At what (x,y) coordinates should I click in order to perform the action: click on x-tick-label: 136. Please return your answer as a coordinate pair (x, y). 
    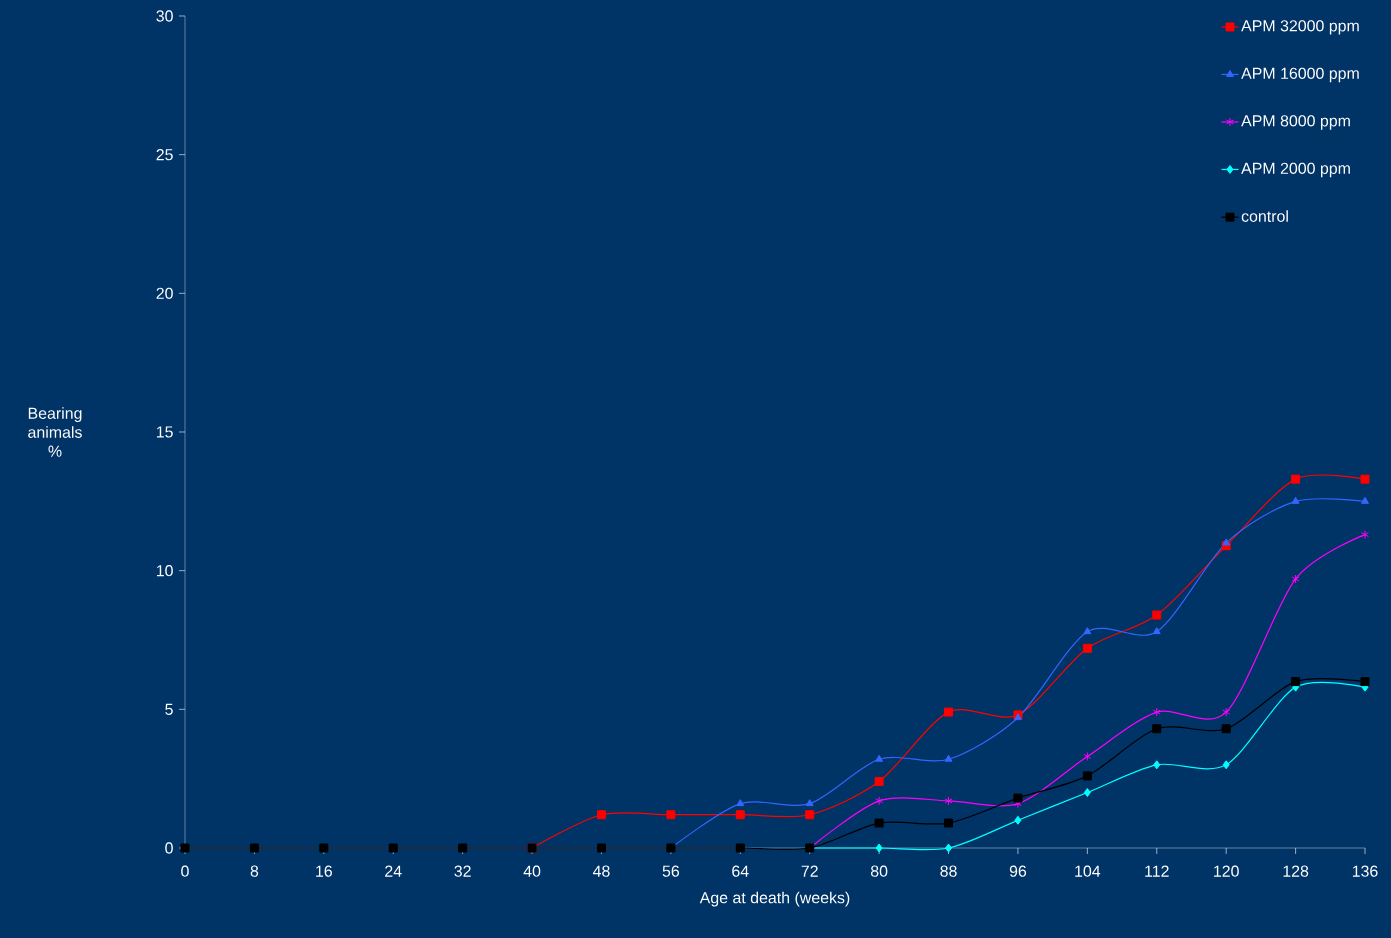
    Looking at the image, I should click on (1365, 871).